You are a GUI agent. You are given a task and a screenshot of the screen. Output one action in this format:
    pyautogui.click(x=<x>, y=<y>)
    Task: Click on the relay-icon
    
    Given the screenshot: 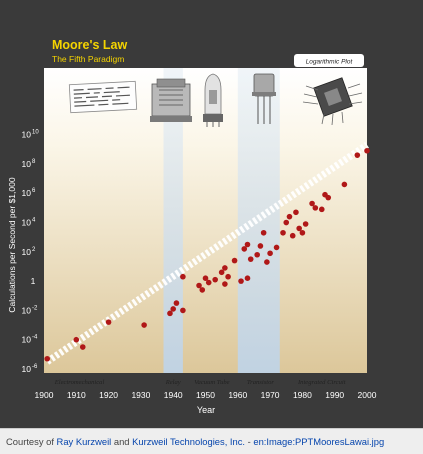 What is the action you would take?
    pyautogui.click(x=171, y=100)
    